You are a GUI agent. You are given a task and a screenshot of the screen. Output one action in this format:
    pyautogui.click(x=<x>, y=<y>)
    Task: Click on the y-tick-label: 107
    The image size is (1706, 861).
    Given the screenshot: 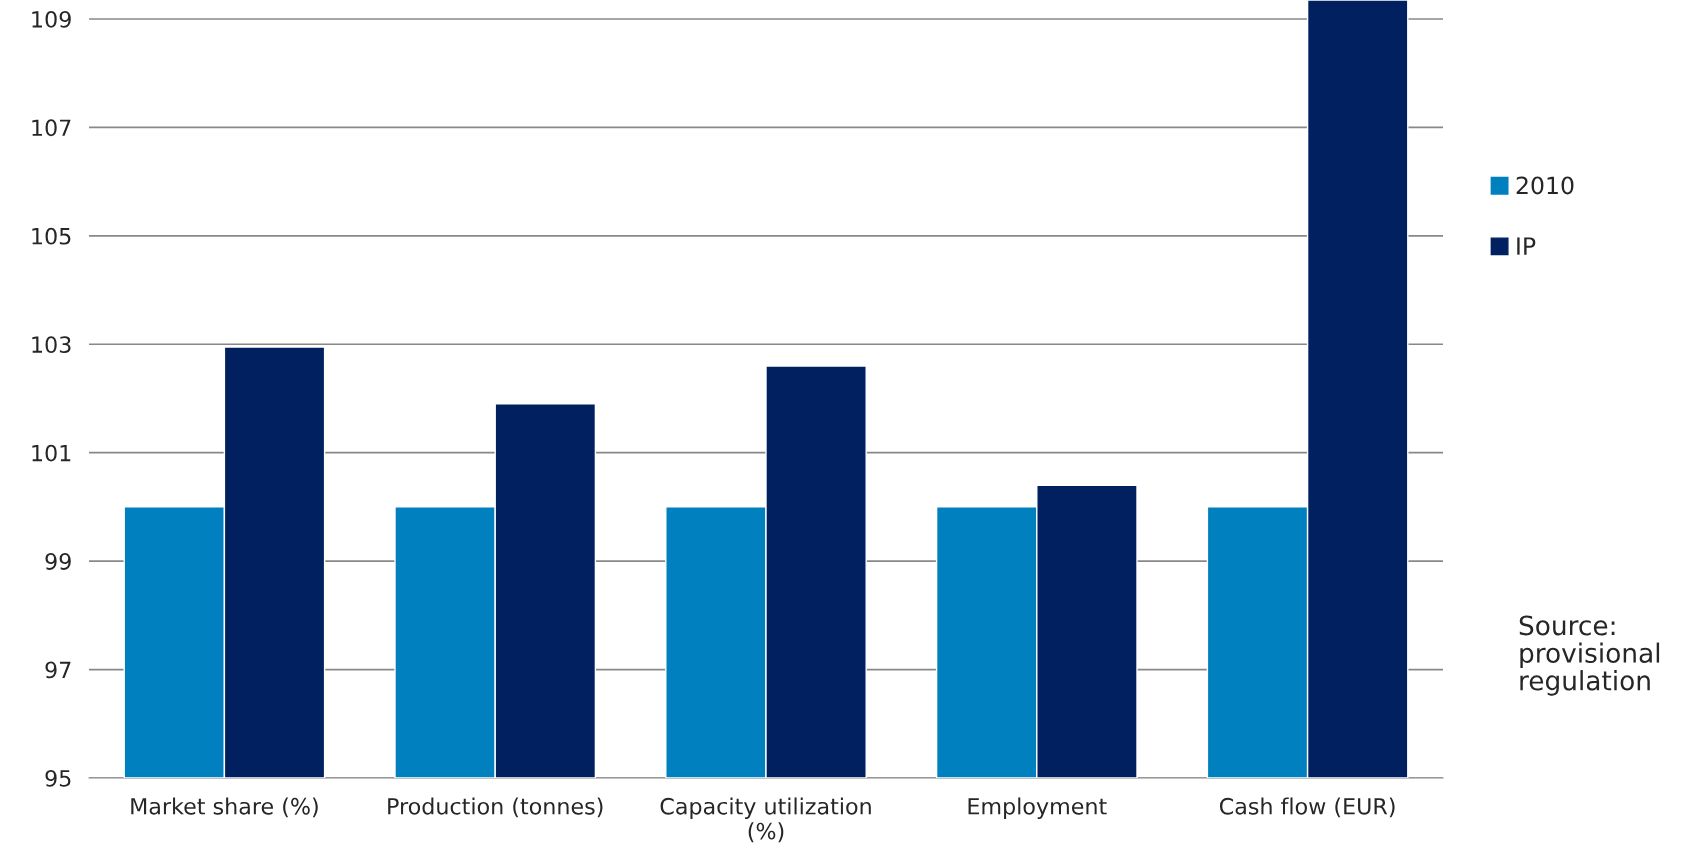 What is the action you would take?
    pyautogui.click(x=51, y=128)
    